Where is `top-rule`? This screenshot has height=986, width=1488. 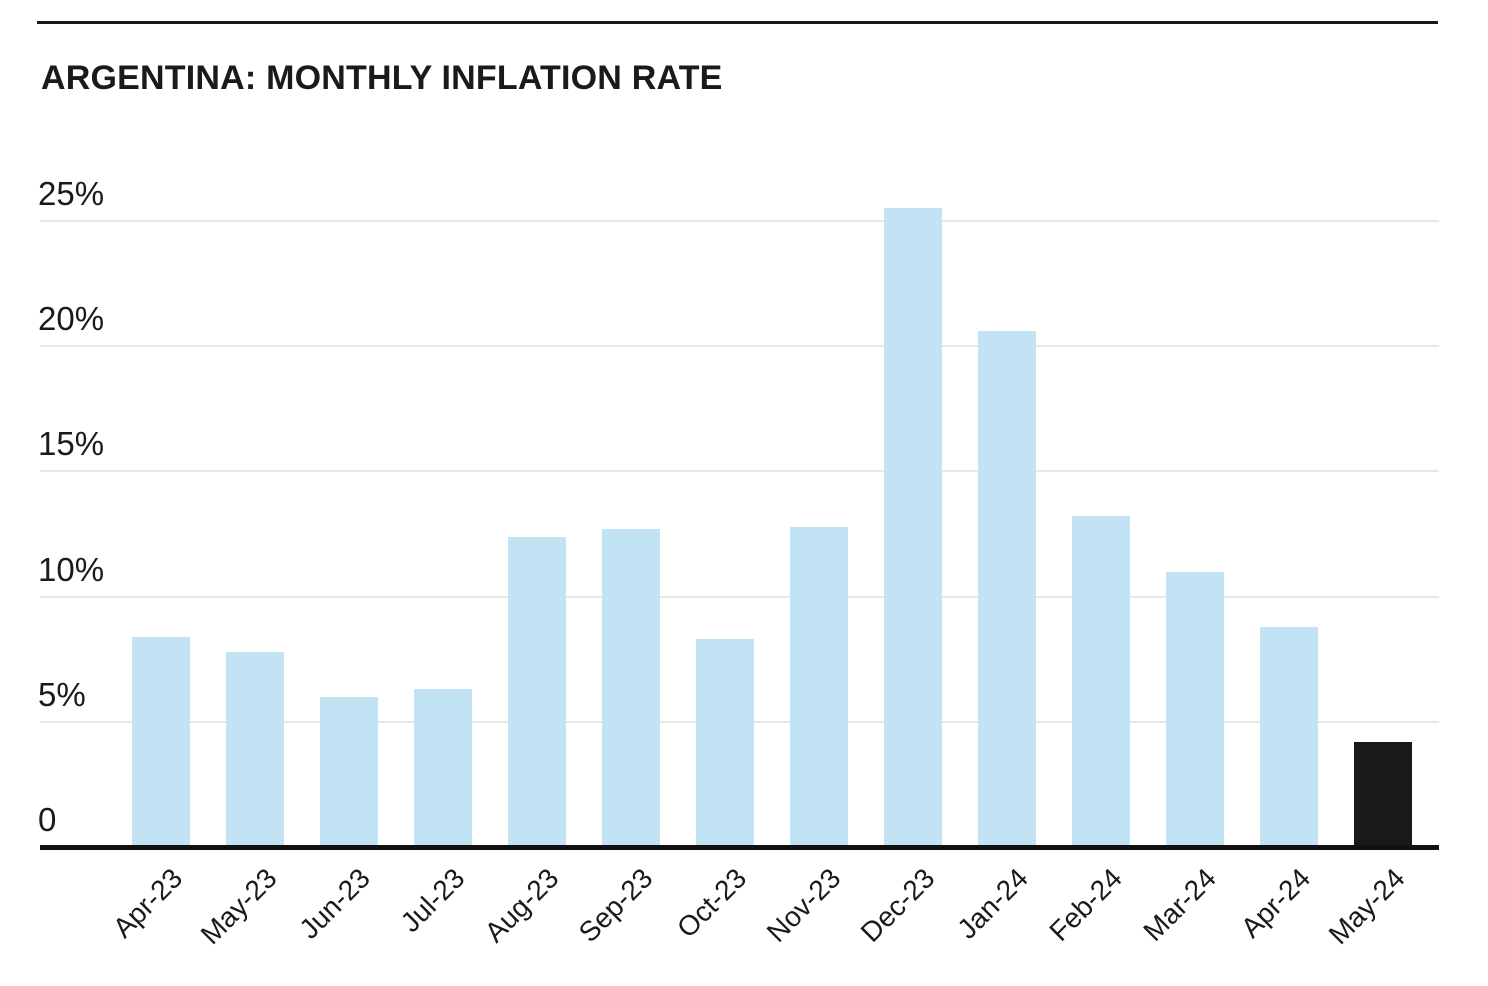 top-rule is located at coordinates (737, 22).